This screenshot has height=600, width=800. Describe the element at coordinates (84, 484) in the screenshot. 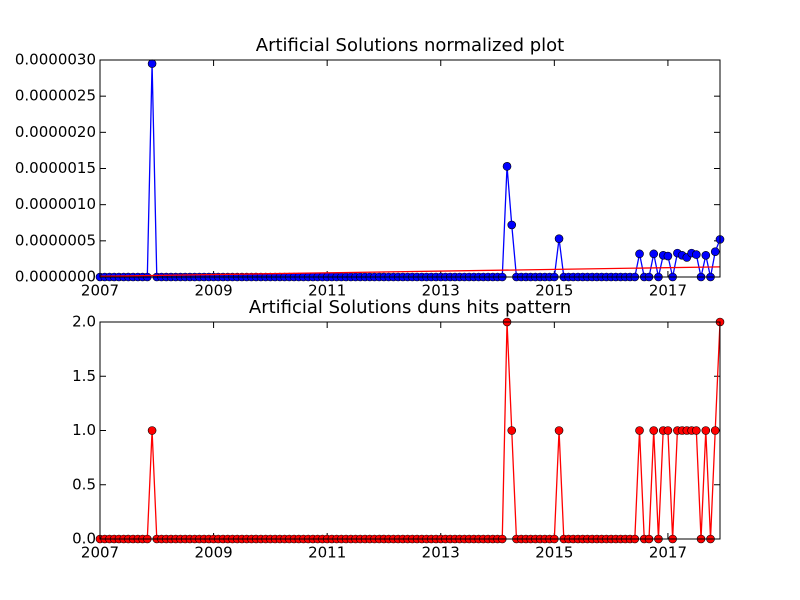

I see `y-tick-label: 0.5` at that location.